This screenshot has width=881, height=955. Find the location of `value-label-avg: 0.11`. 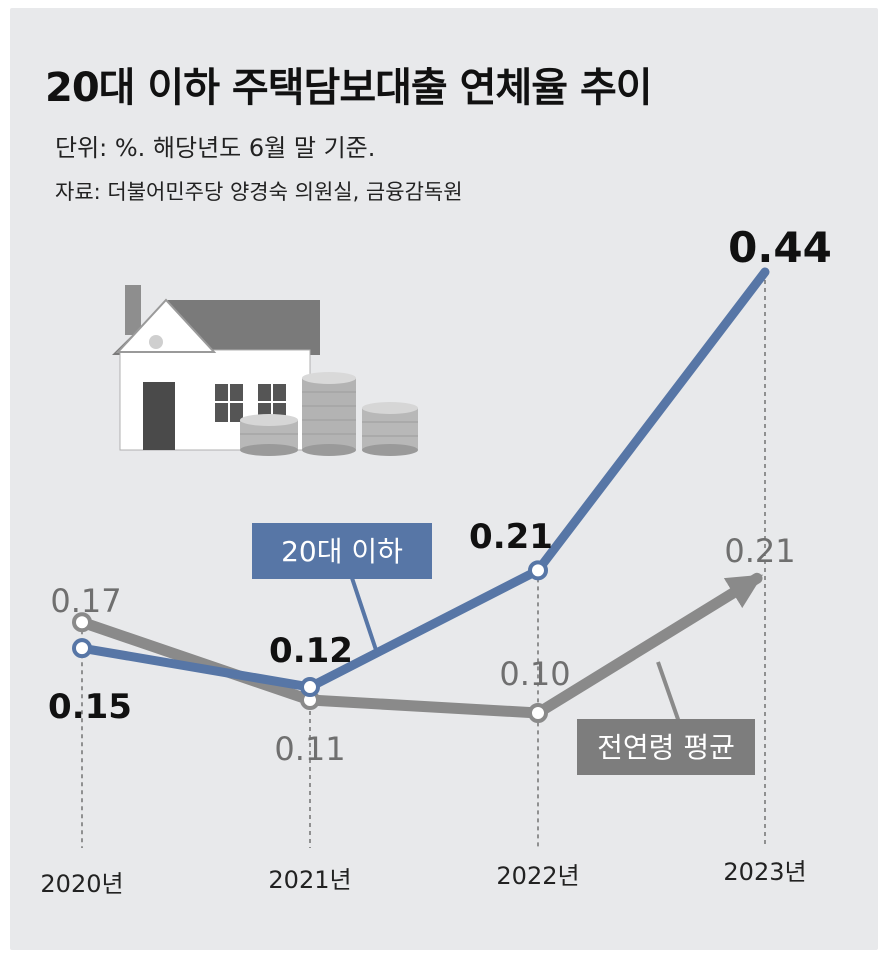

value-label-avg: 0.11 is located at coordinates (309, 749).